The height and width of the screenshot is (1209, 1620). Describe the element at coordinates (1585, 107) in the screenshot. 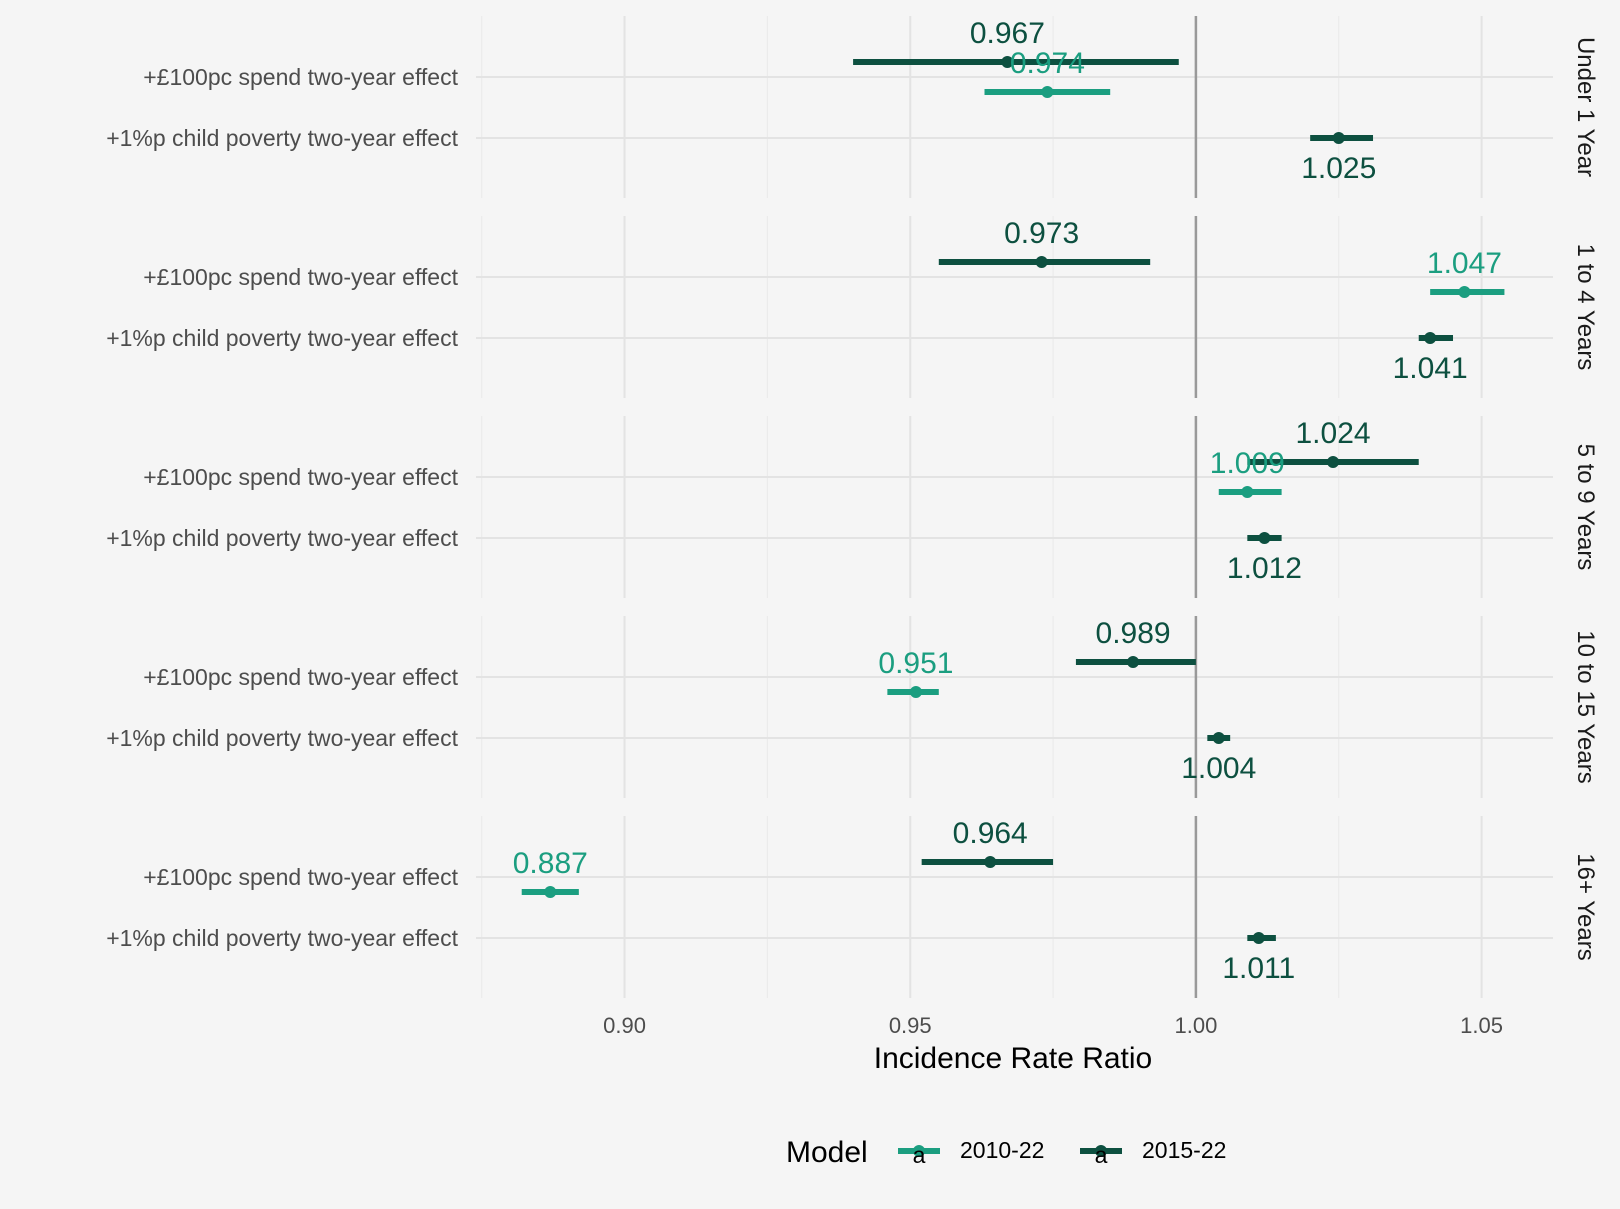

I see `facet-label: Under 1 Year` at that location.